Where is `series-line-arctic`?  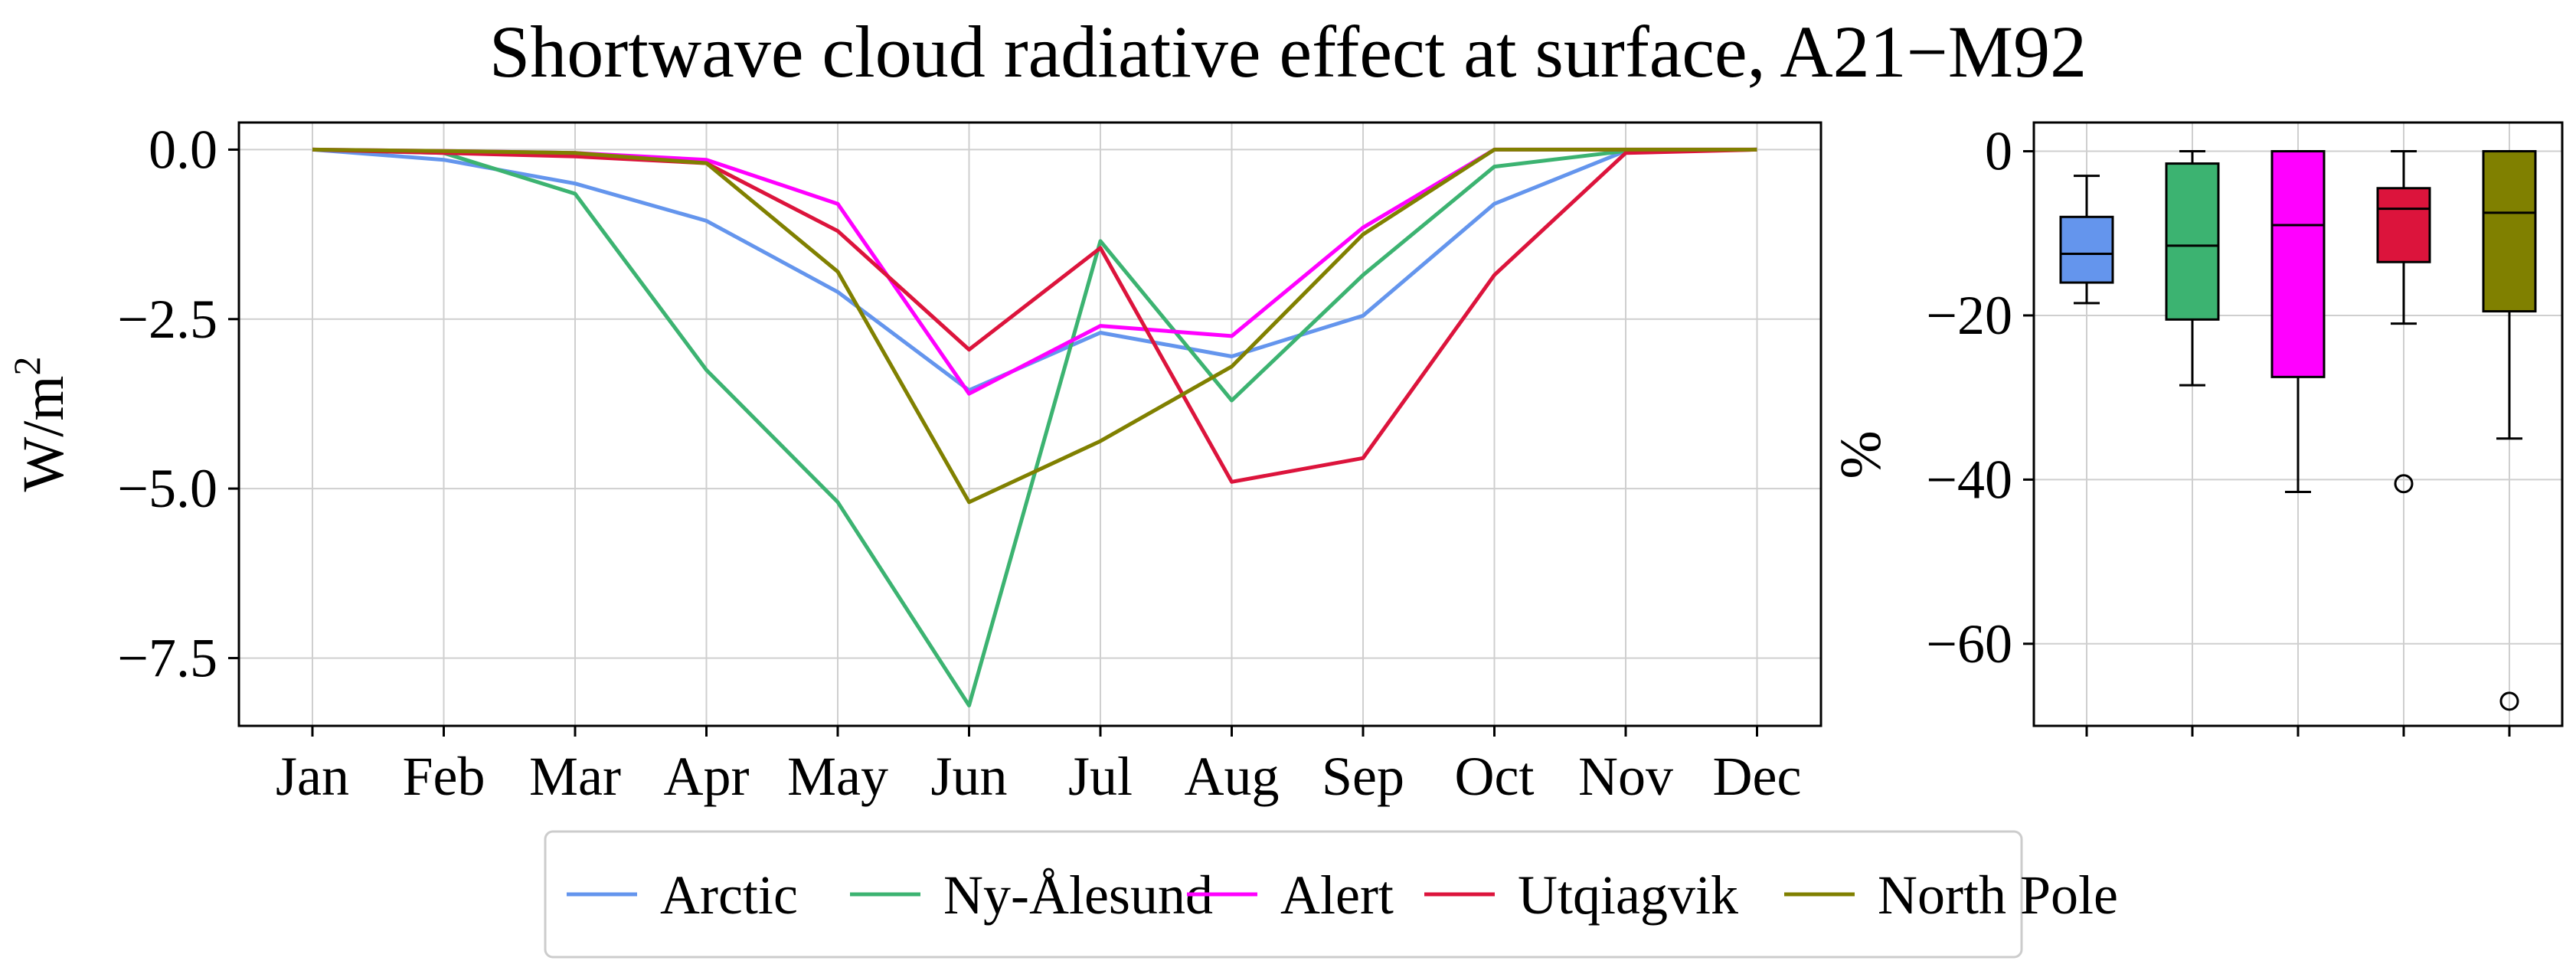
series-line-arctic is located at coordinates (1034, 270).